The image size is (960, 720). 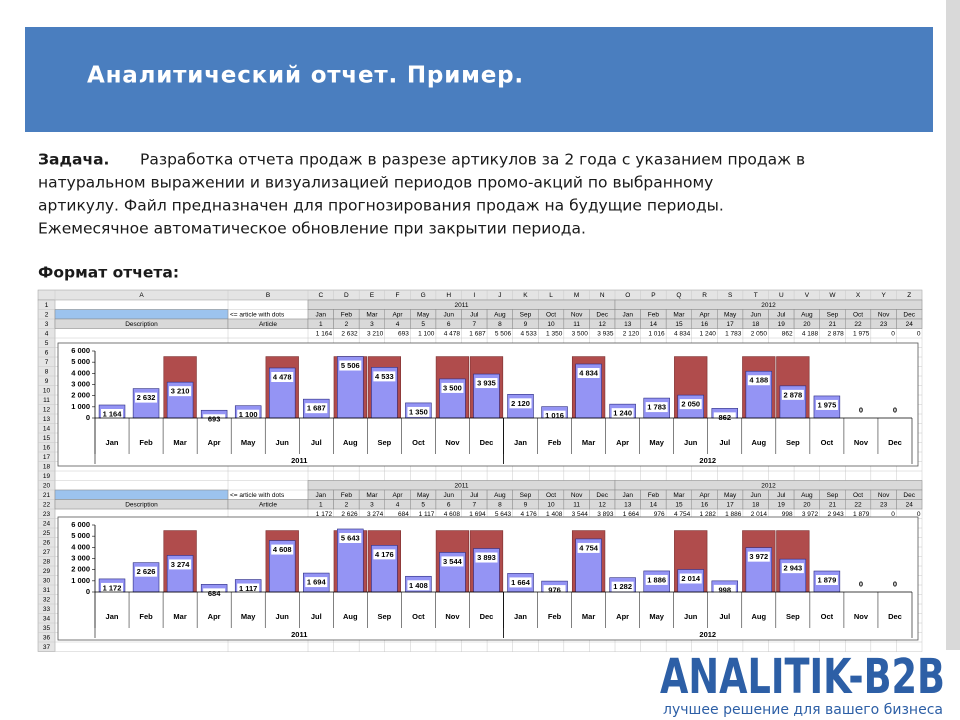 I want to click on column-letter: D, so click(x=346, y=295).